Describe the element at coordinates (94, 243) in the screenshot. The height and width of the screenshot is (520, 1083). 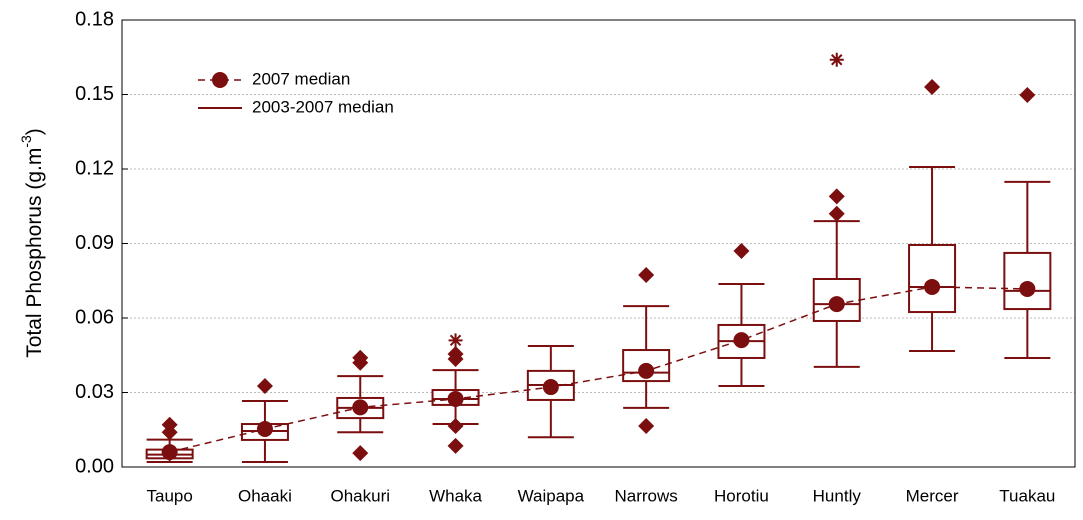
I see `y-tick-label: 0.09` at that location.